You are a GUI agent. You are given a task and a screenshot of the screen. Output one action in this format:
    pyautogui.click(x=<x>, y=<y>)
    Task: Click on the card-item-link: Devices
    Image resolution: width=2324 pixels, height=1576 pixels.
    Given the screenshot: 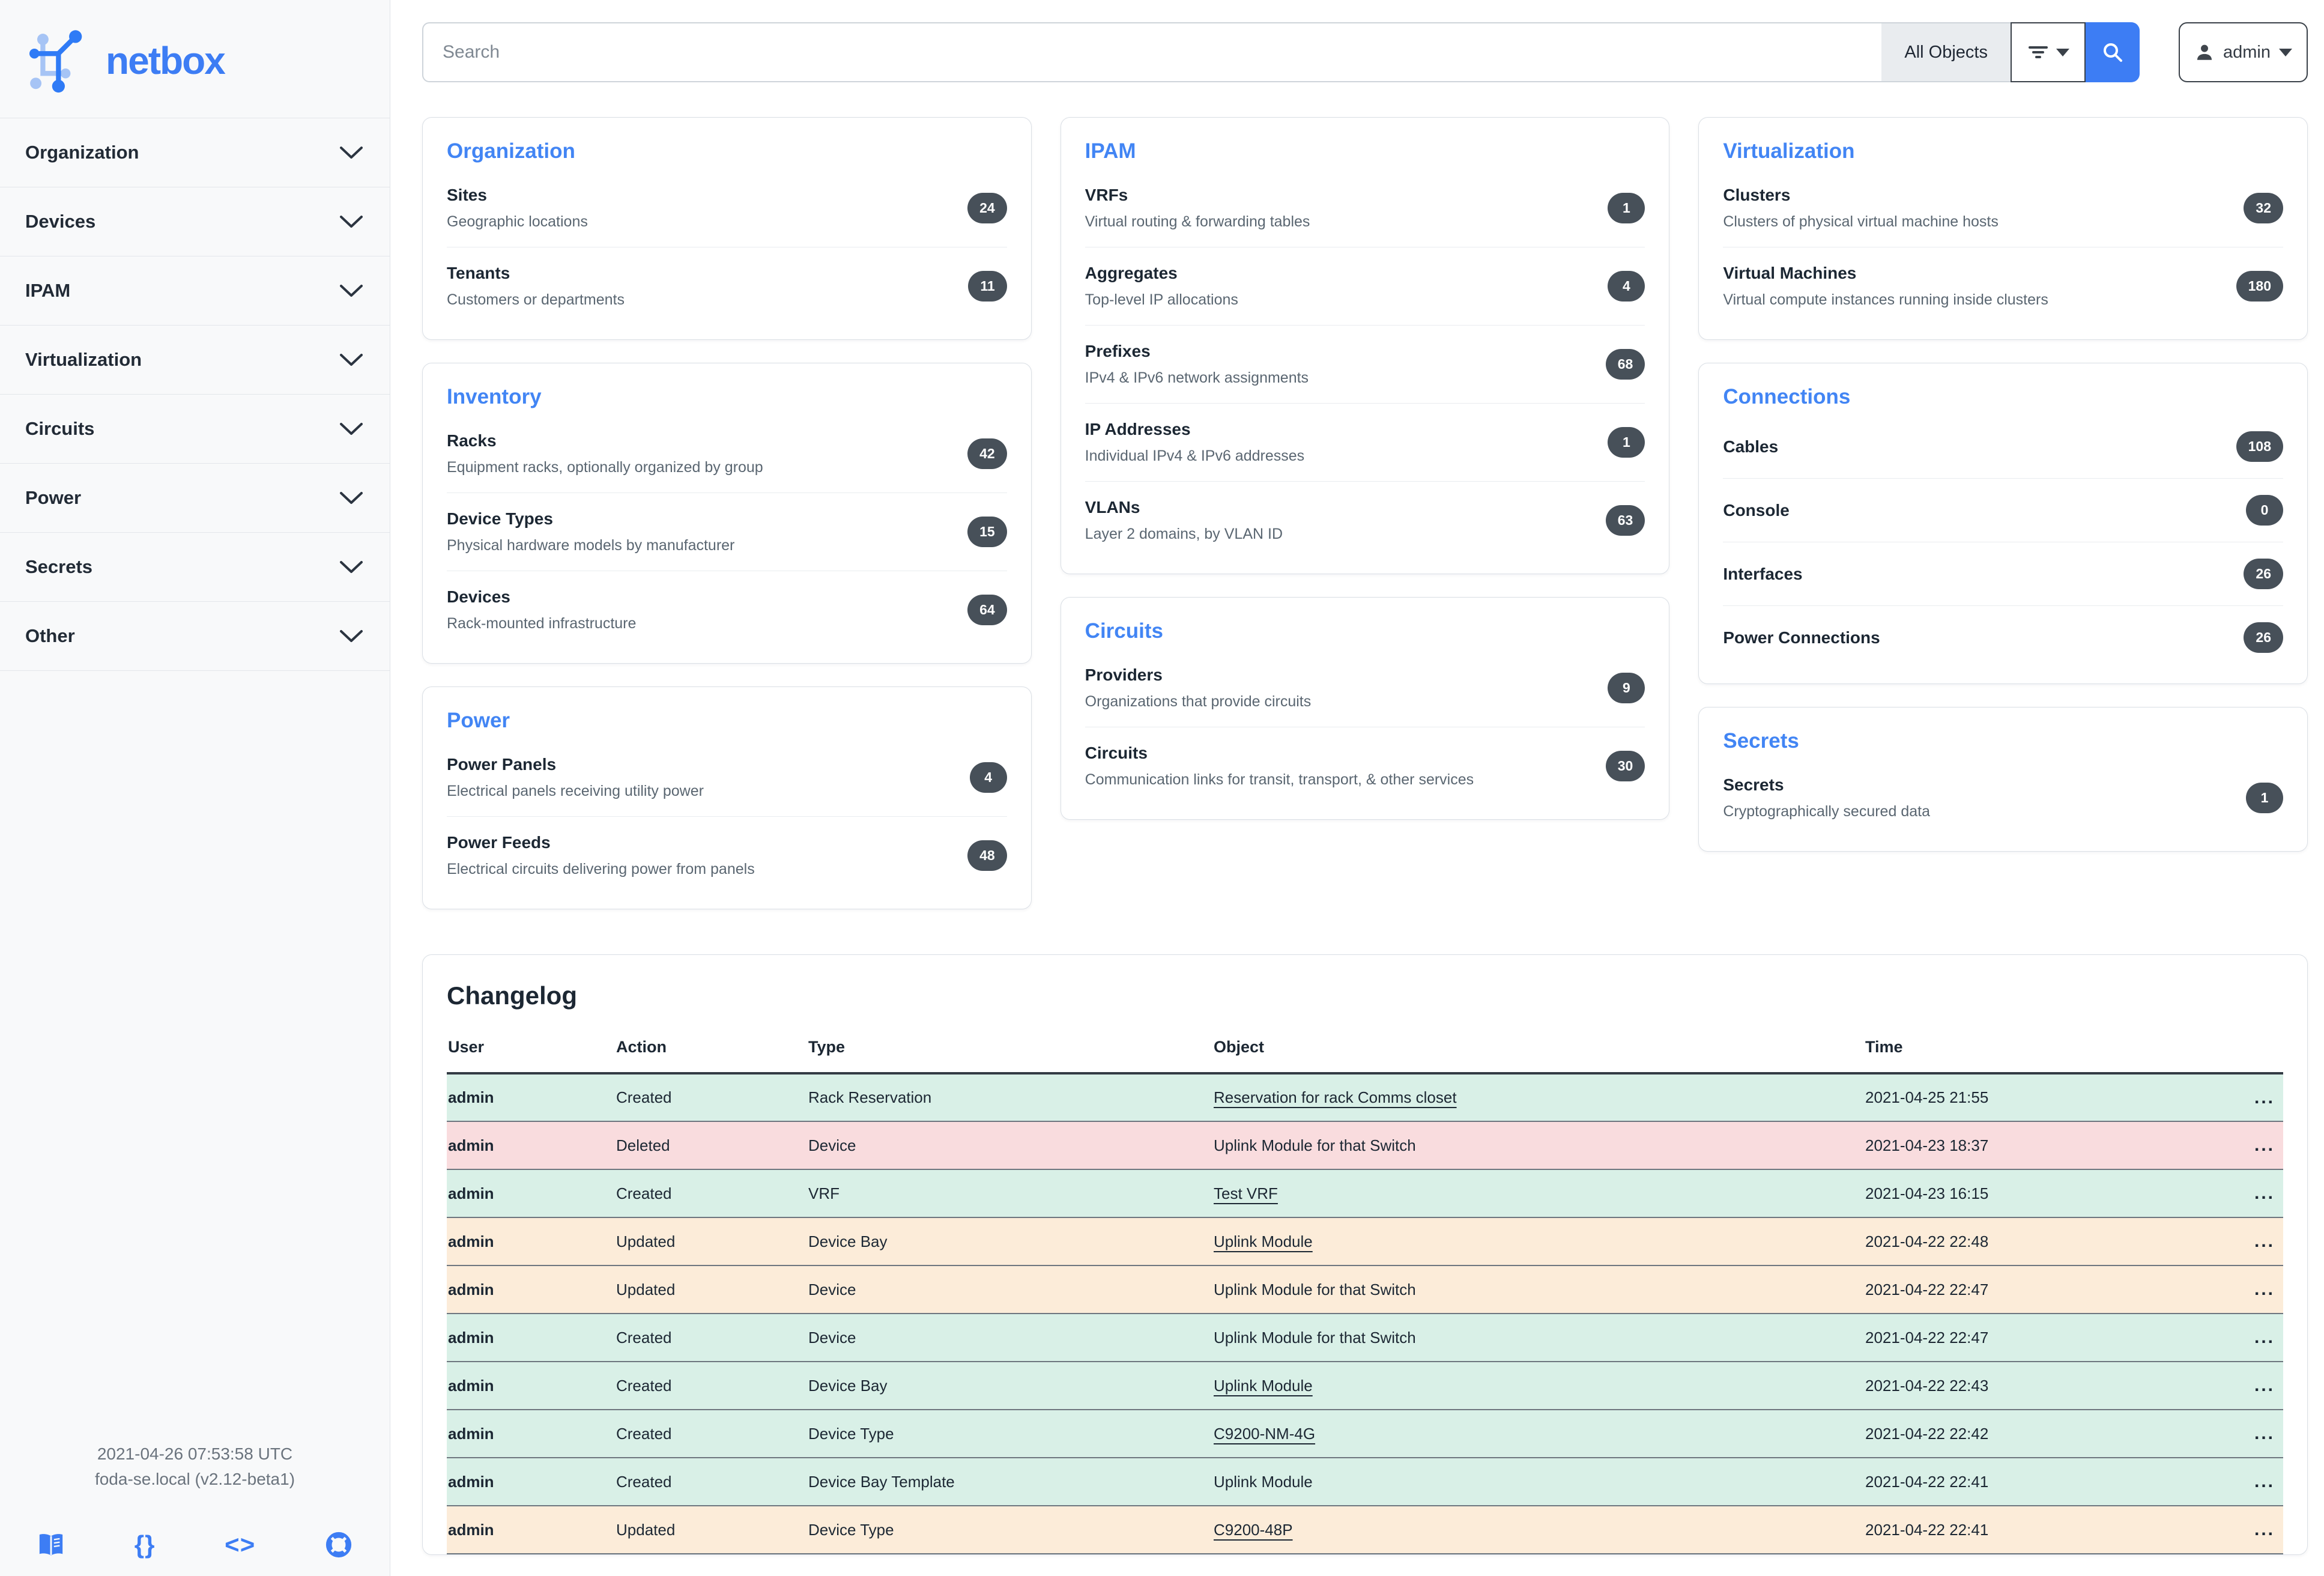 What is the action you would take?
    pyautogui.click(x=478, y=596)
    